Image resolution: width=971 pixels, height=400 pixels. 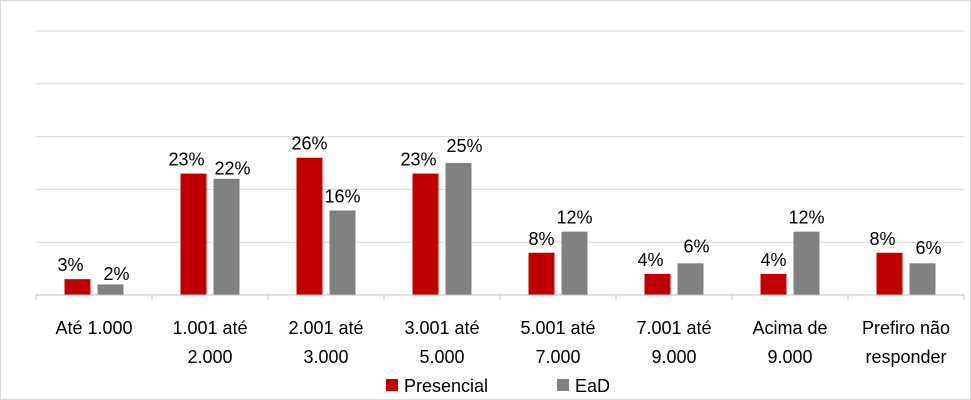 I want to click on category-label: Acima de, so click(x=789, y=328).